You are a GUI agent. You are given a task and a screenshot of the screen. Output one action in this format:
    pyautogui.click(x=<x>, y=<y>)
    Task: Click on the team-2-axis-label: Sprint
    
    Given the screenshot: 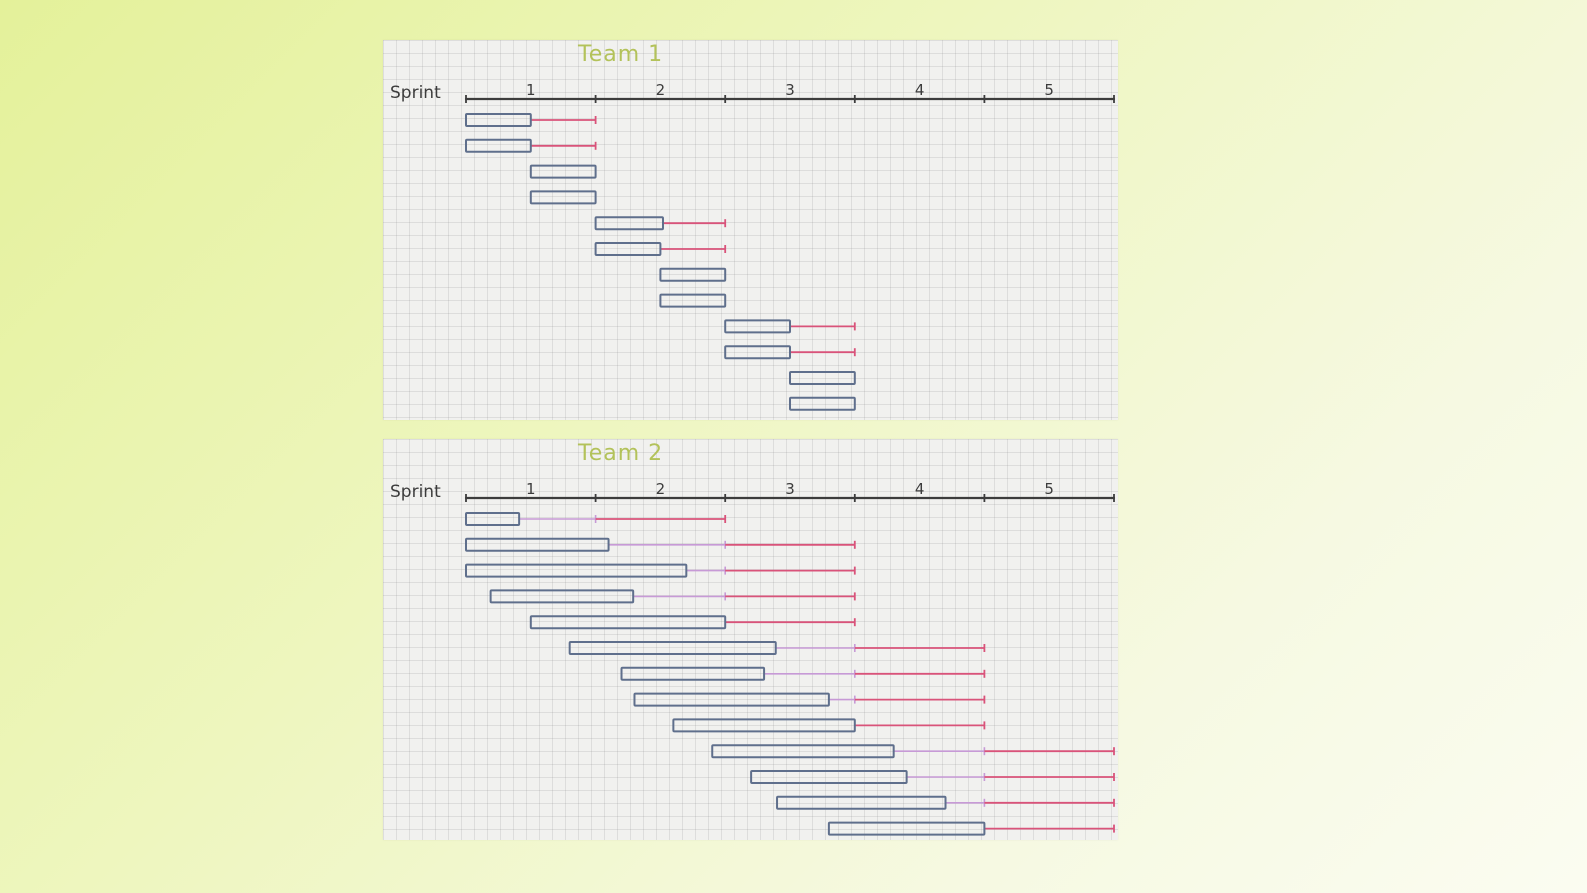 What is the action you would take?
    pyautogui.click(x=415, y=492)
    